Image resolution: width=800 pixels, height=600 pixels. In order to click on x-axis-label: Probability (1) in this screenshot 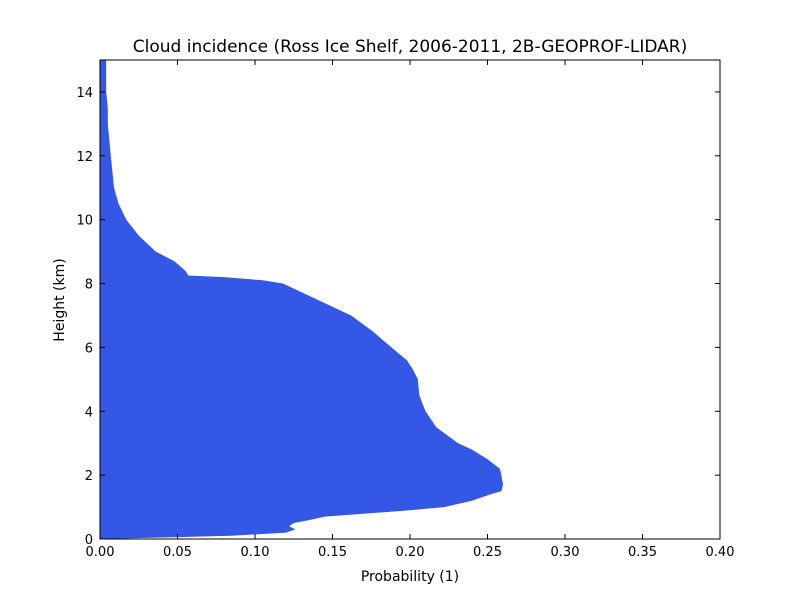, I will do `click(410, 577)`.